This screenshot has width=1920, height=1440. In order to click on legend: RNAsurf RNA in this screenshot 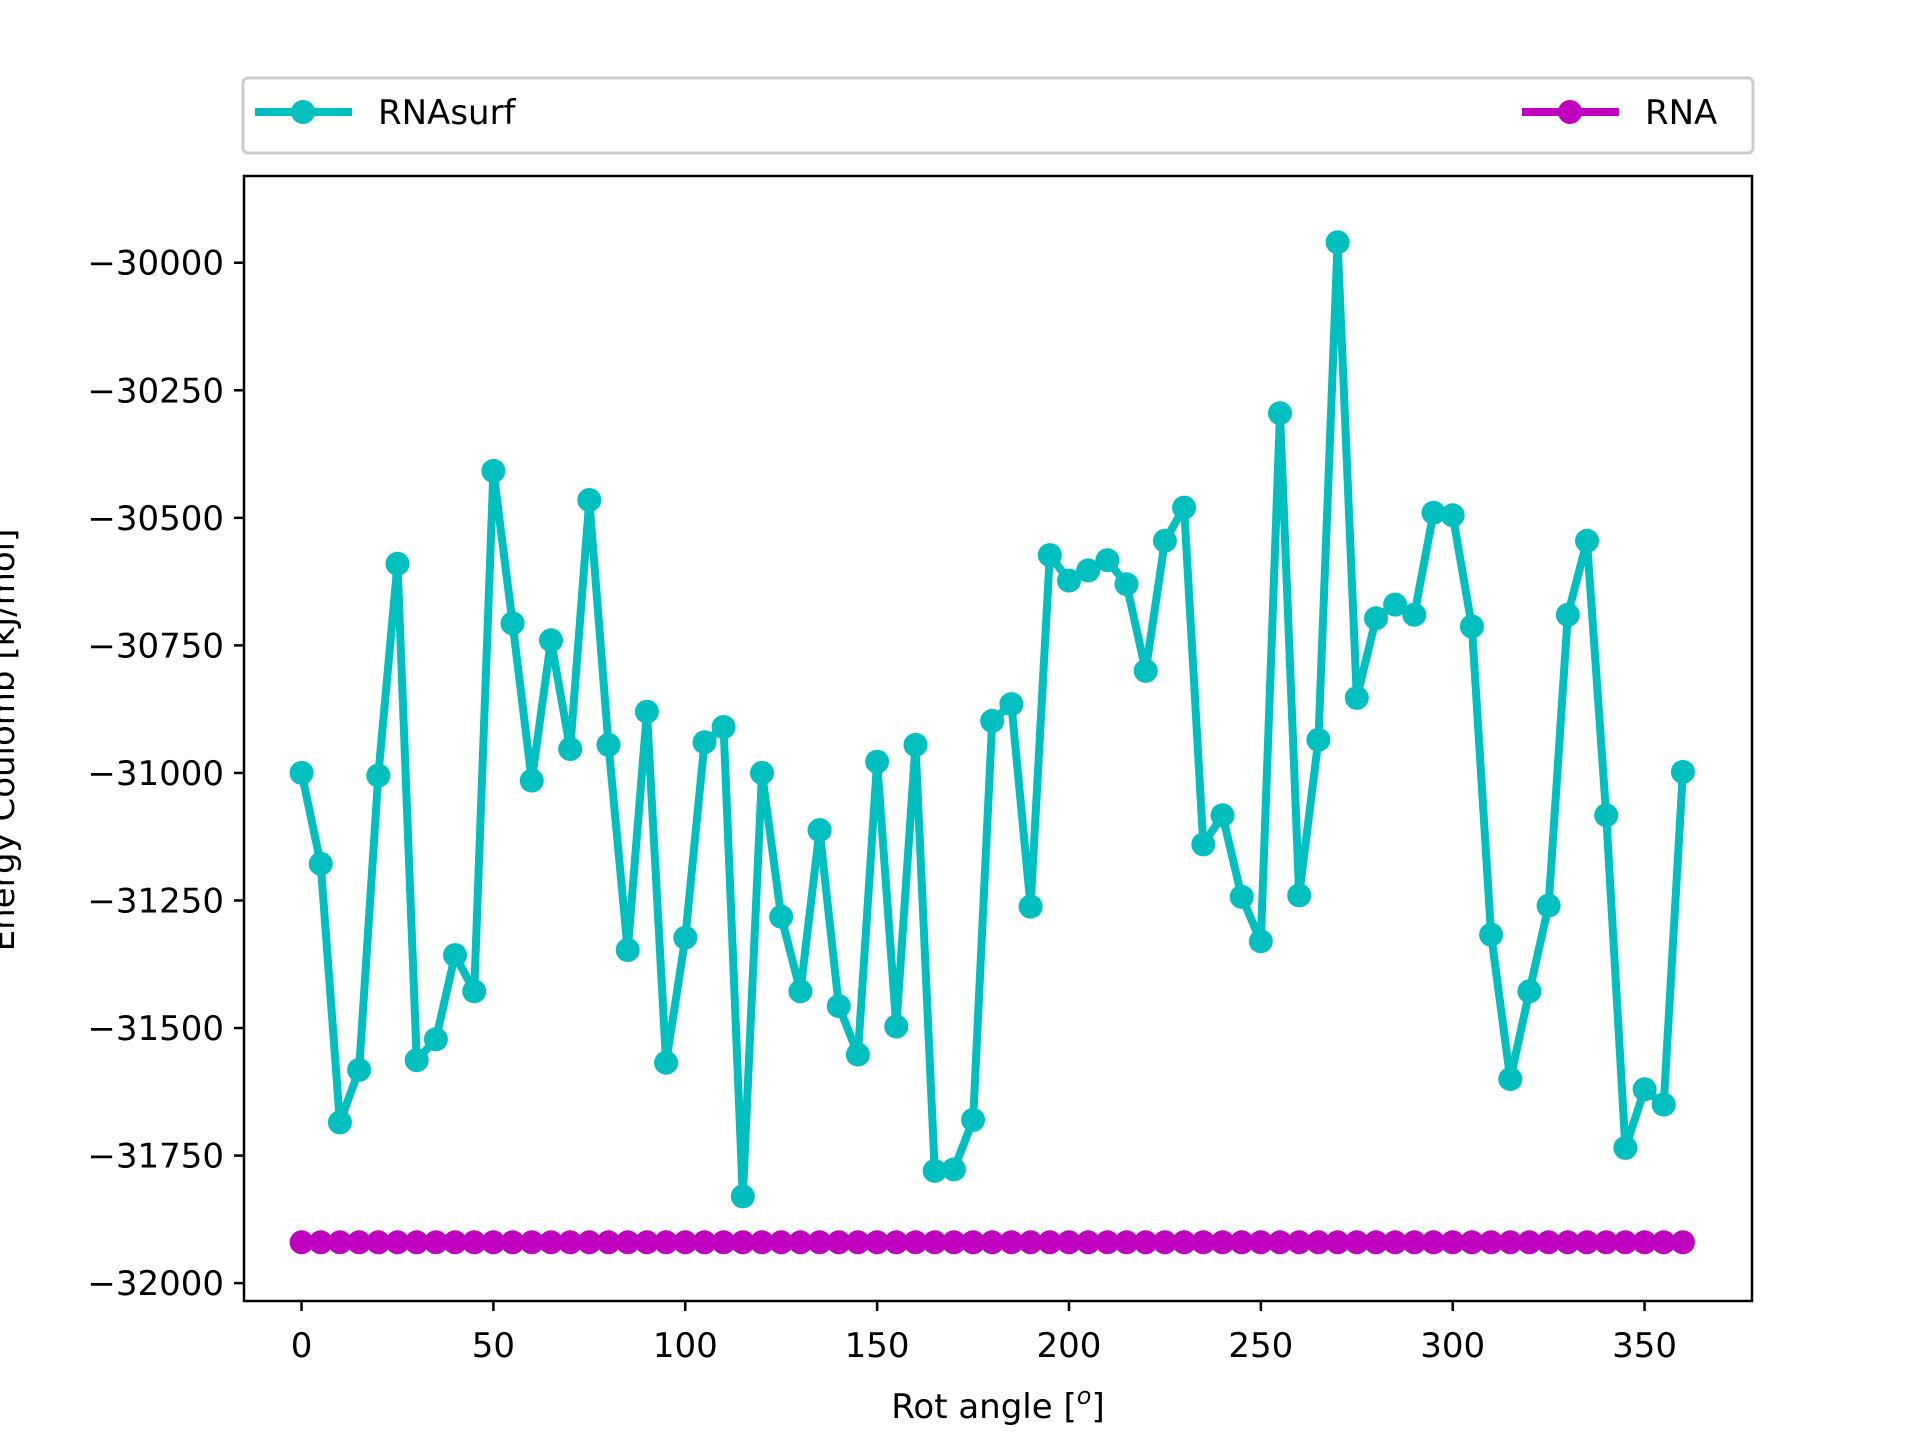, I will do `click(998, 115)`.